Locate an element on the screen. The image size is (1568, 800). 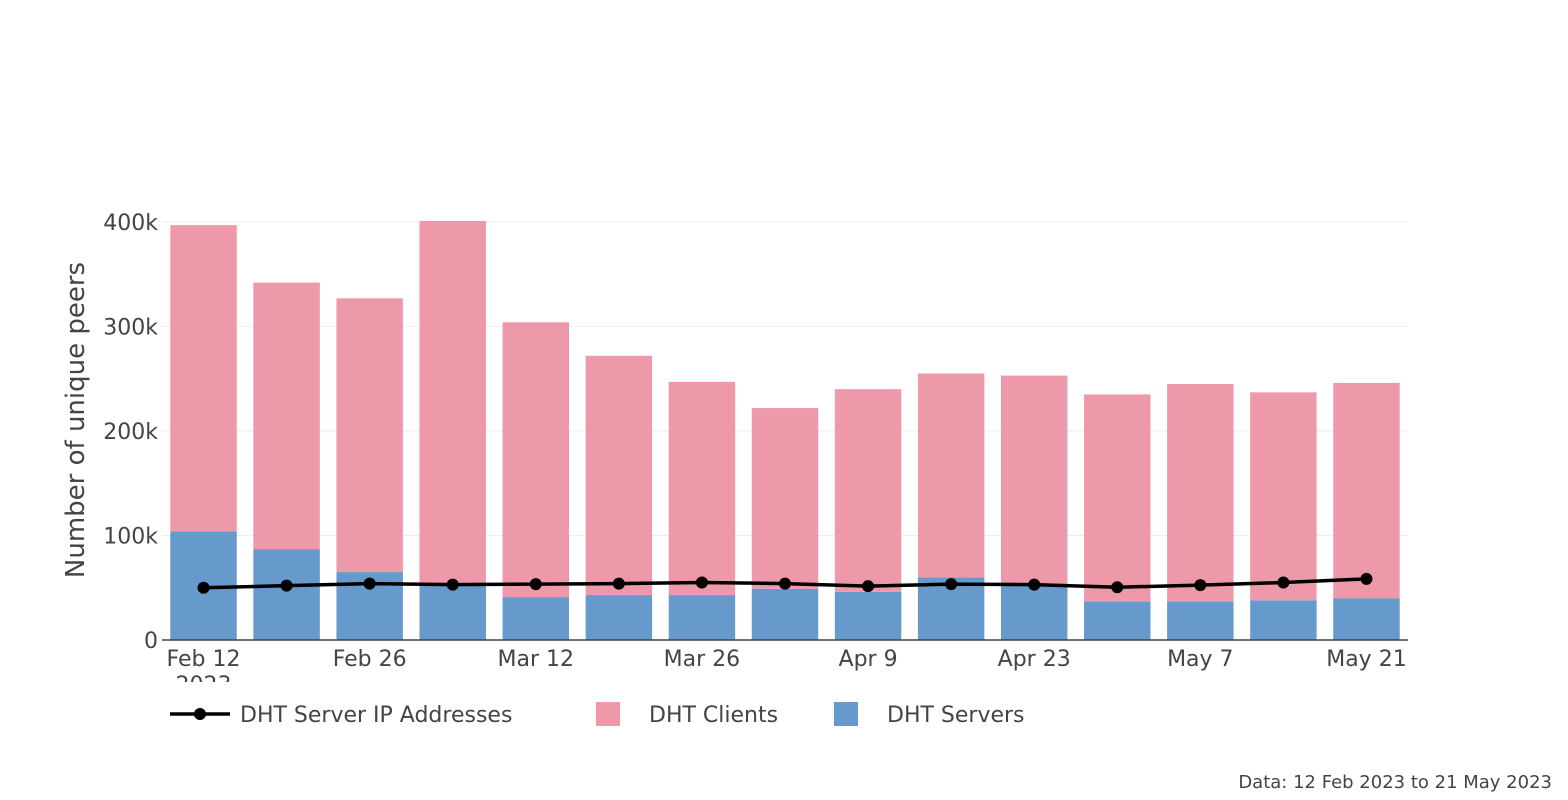
legend-label-dht-servers: DHT Servers is located at coordinates (956, 715).